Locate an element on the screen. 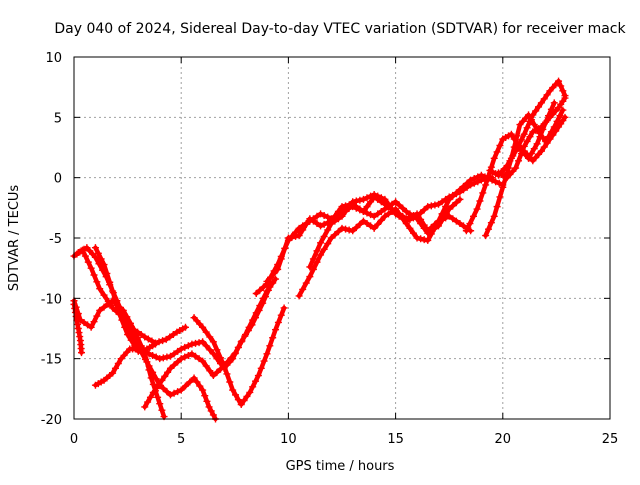  x-tick-label: 25 is located at coordinates (610, 439).